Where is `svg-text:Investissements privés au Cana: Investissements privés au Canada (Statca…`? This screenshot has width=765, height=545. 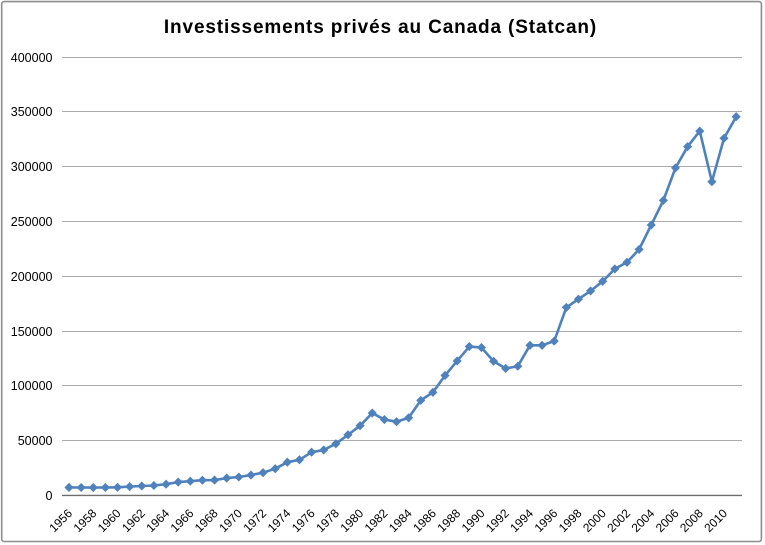
svg-text:Investissements privés au Cana: Investissements privés au Canada (Statca… is located at coordinates (380, 27).